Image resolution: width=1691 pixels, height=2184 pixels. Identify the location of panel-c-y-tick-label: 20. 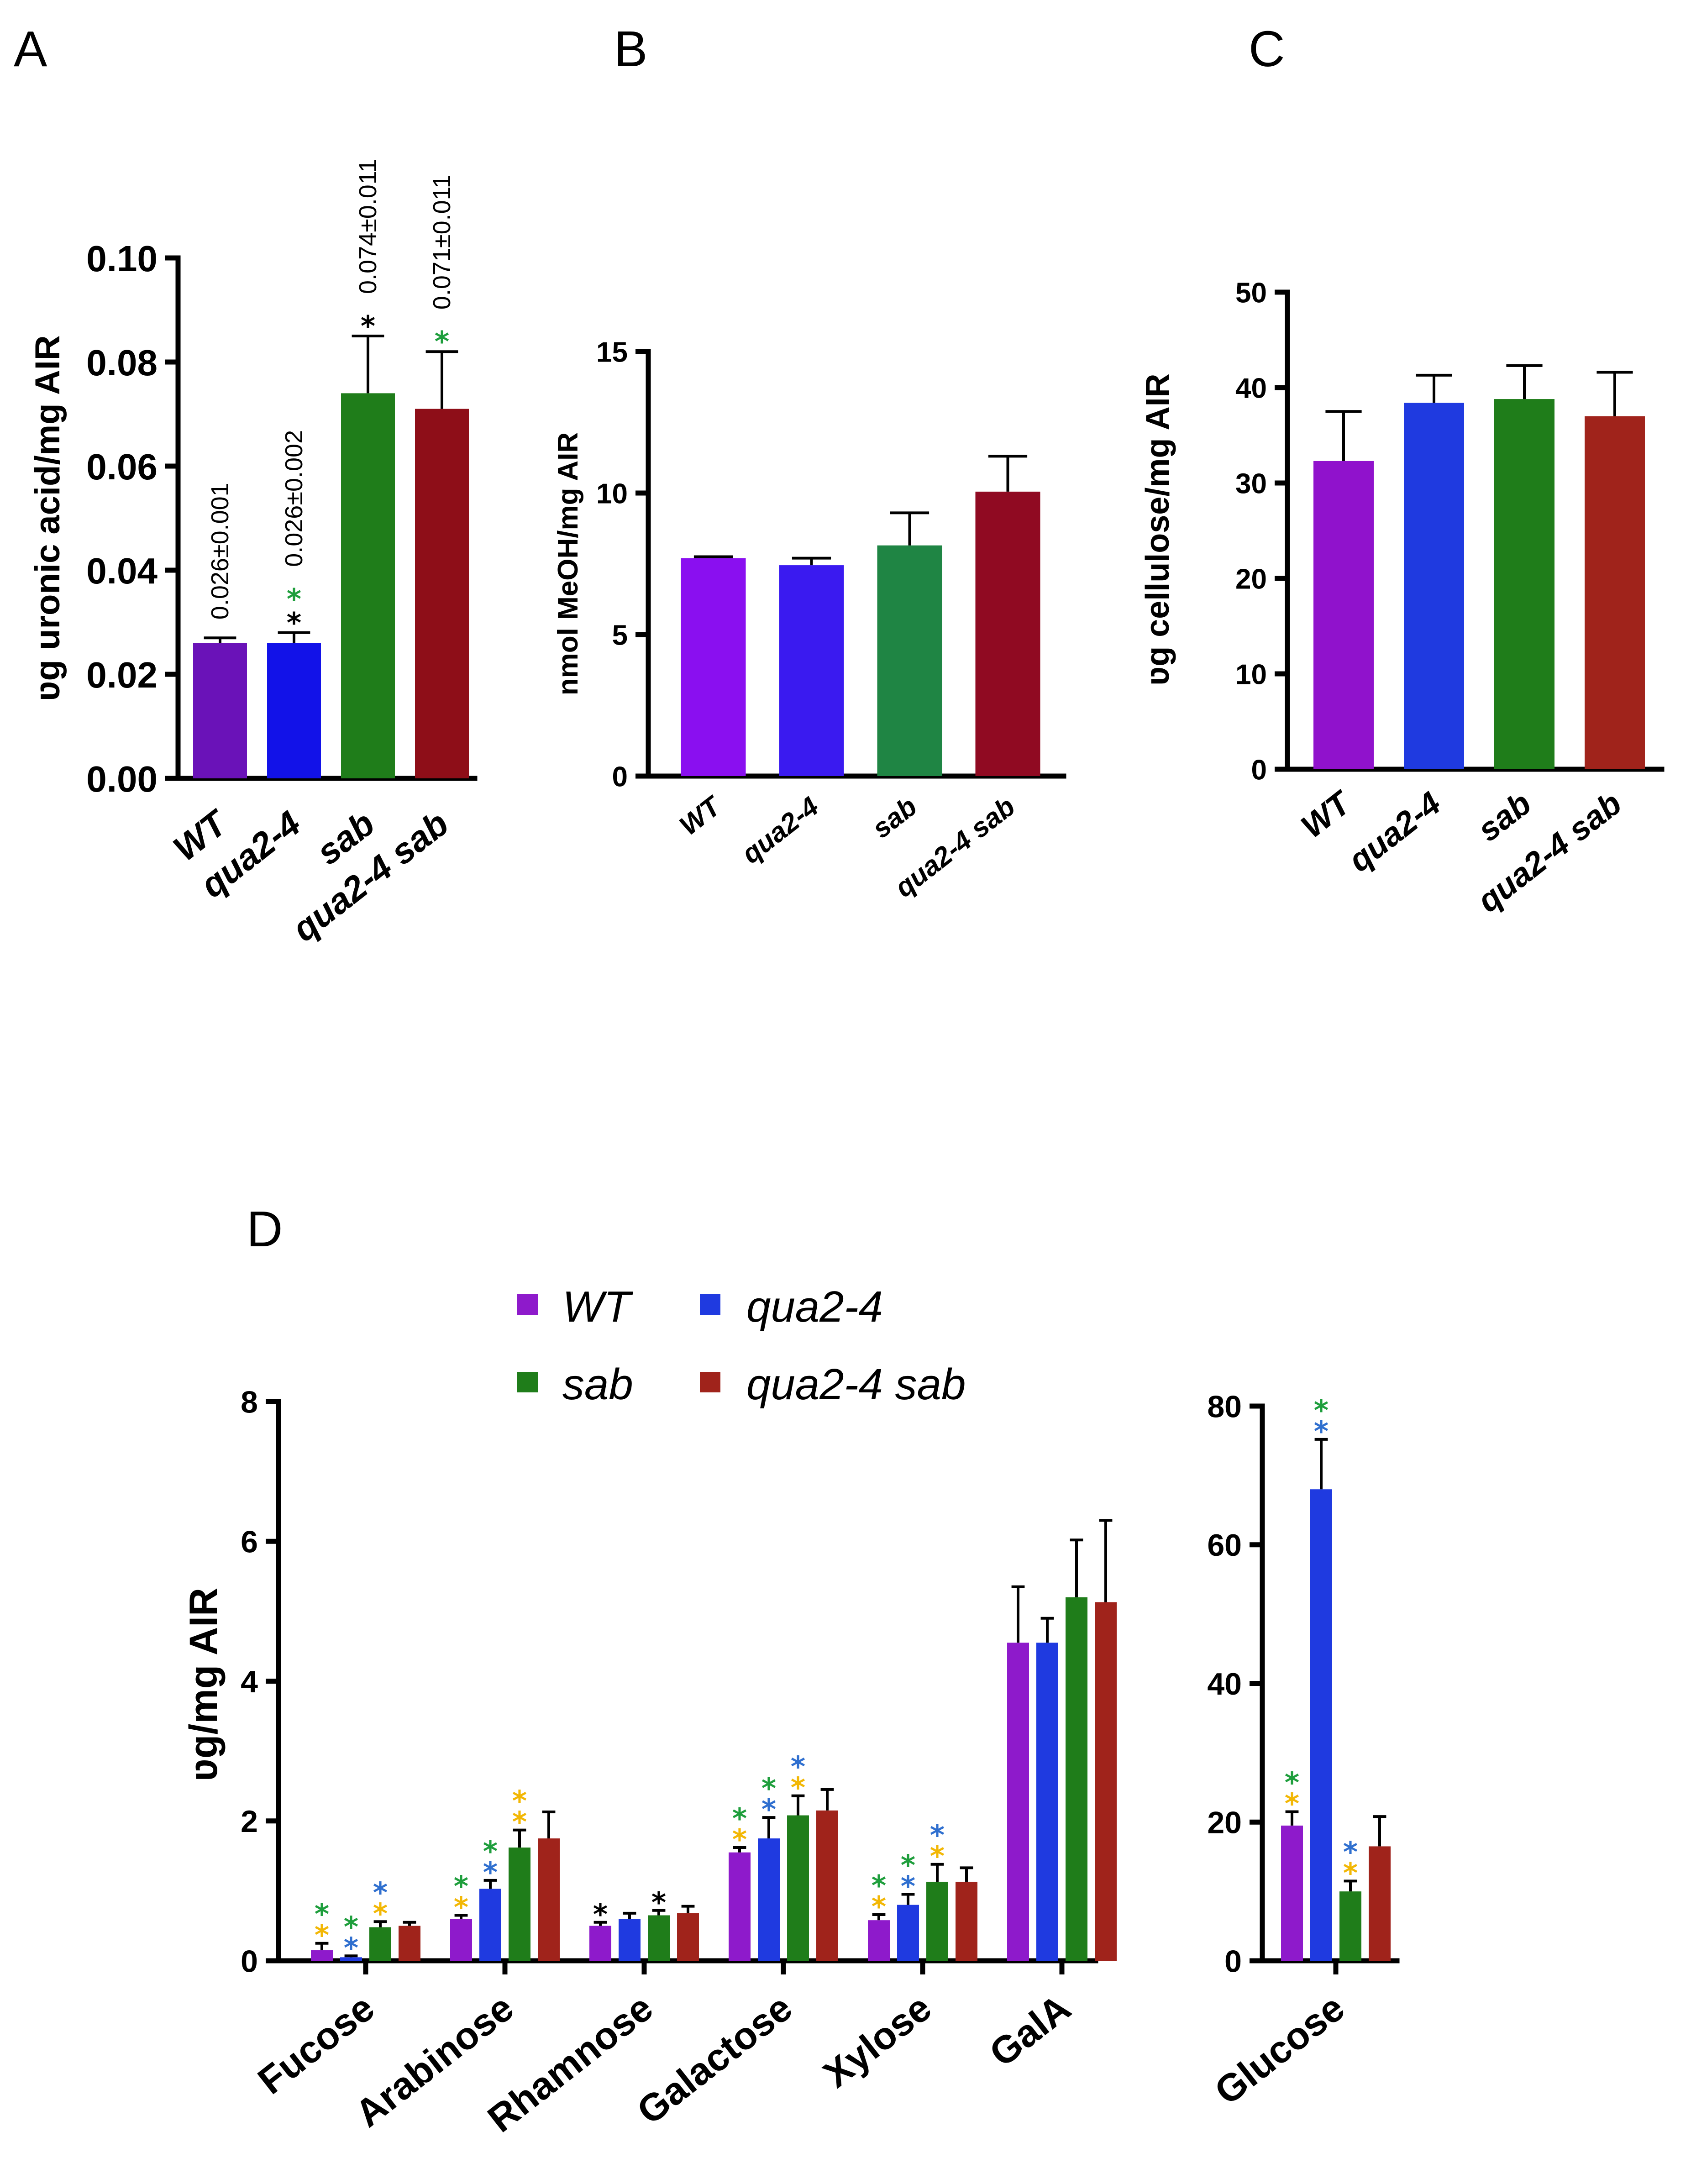
(1251, 579).